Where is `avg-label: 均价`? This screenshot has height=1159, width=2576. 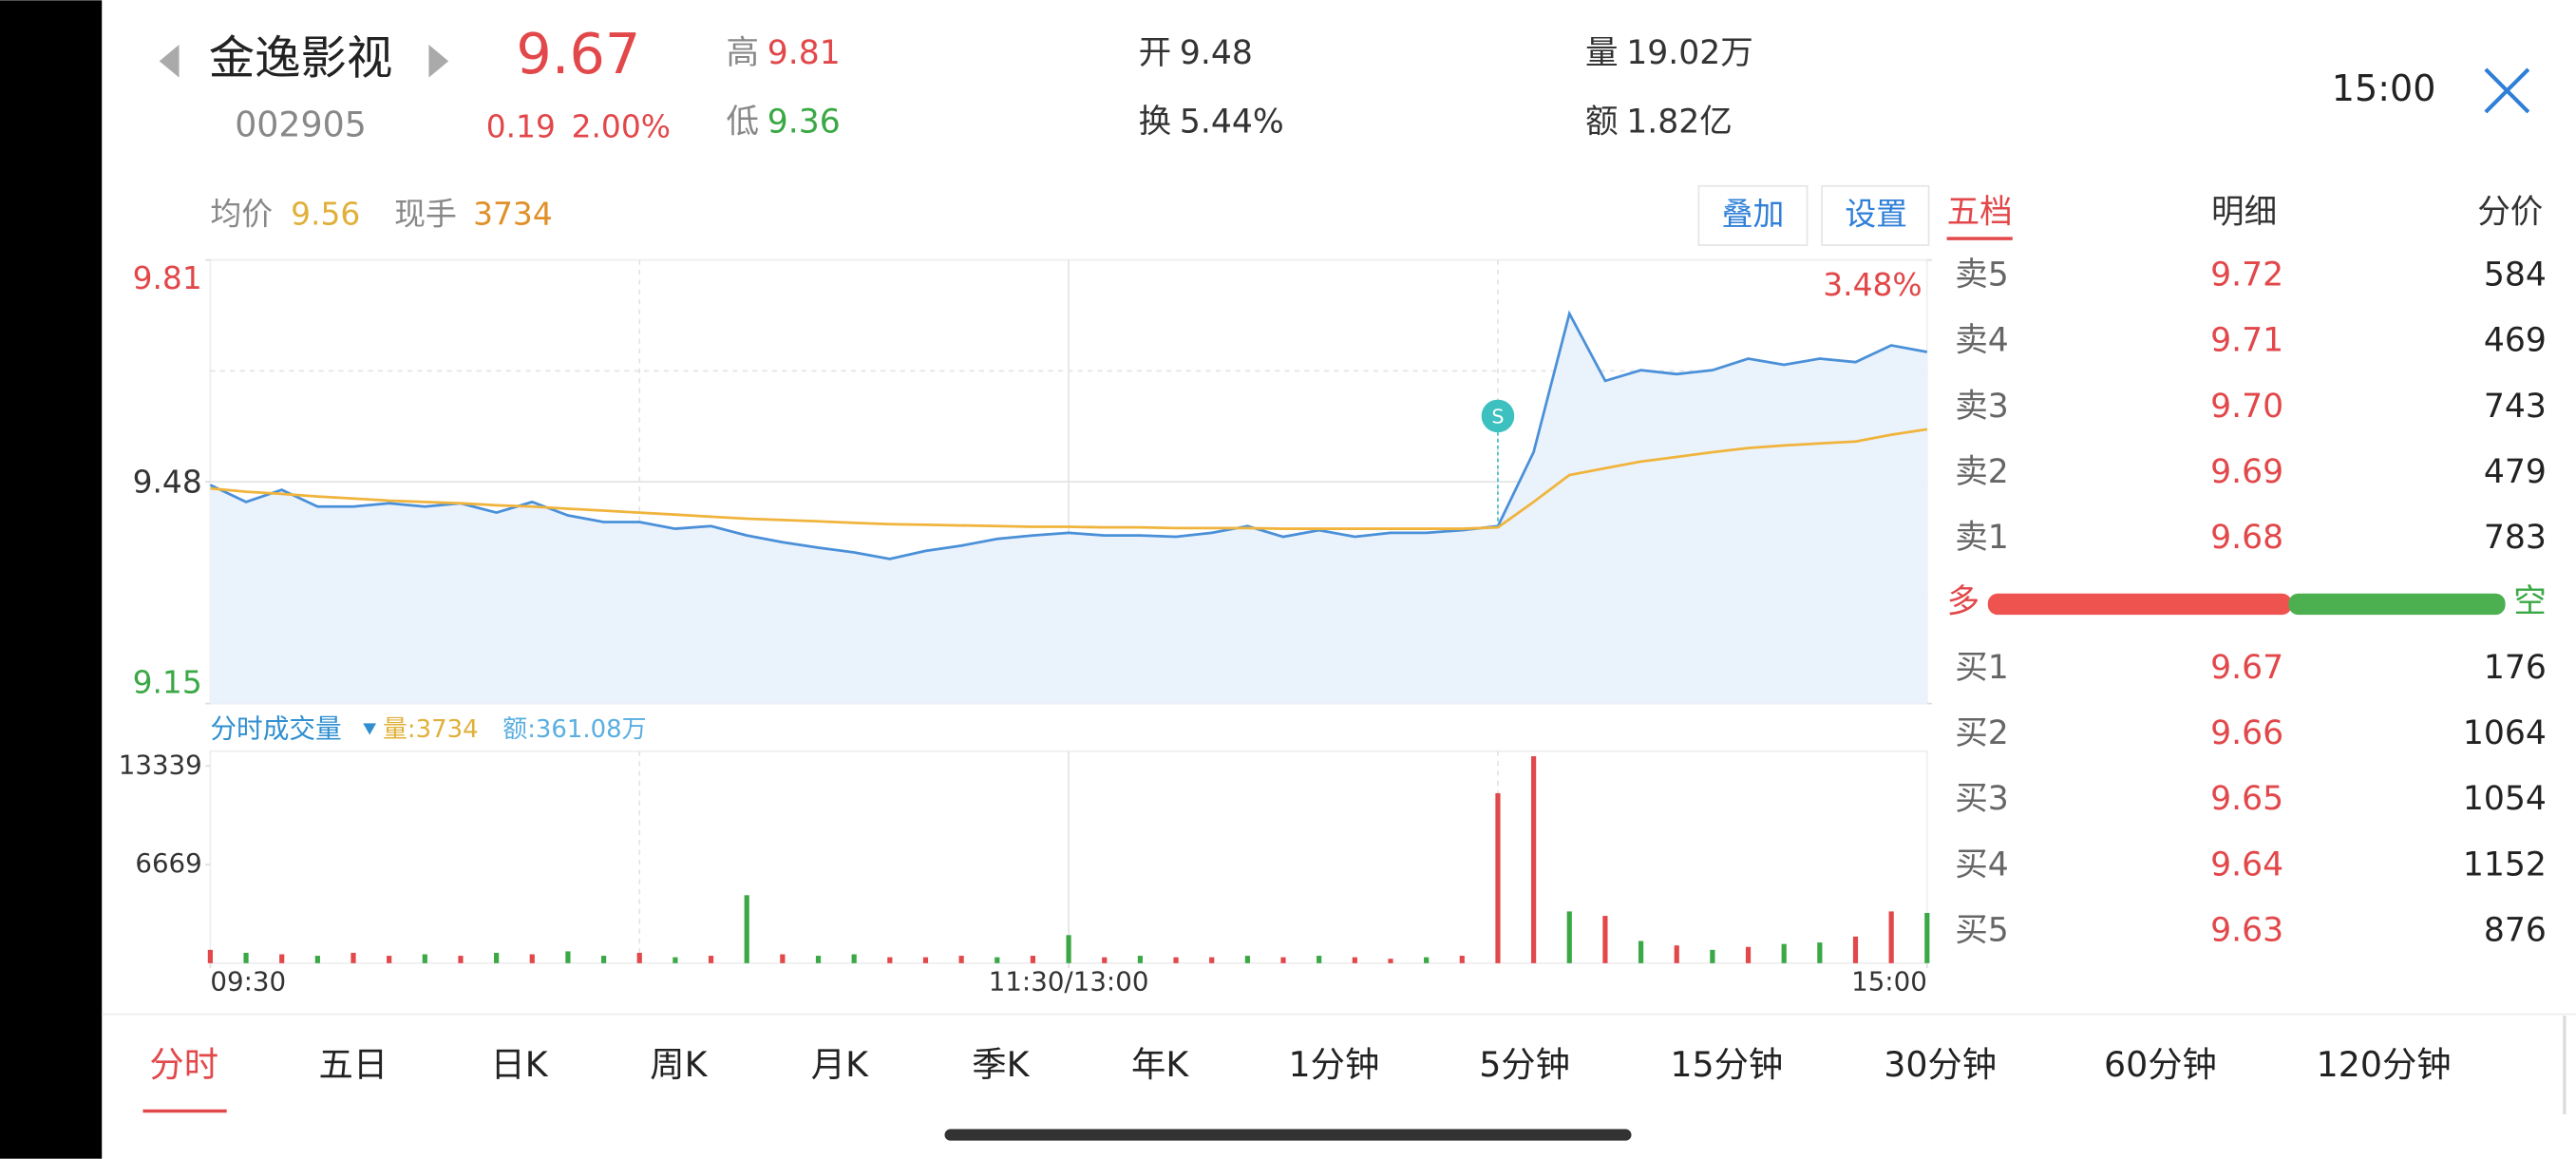 avg-label: 均价 is located at coordinates (241, 213).